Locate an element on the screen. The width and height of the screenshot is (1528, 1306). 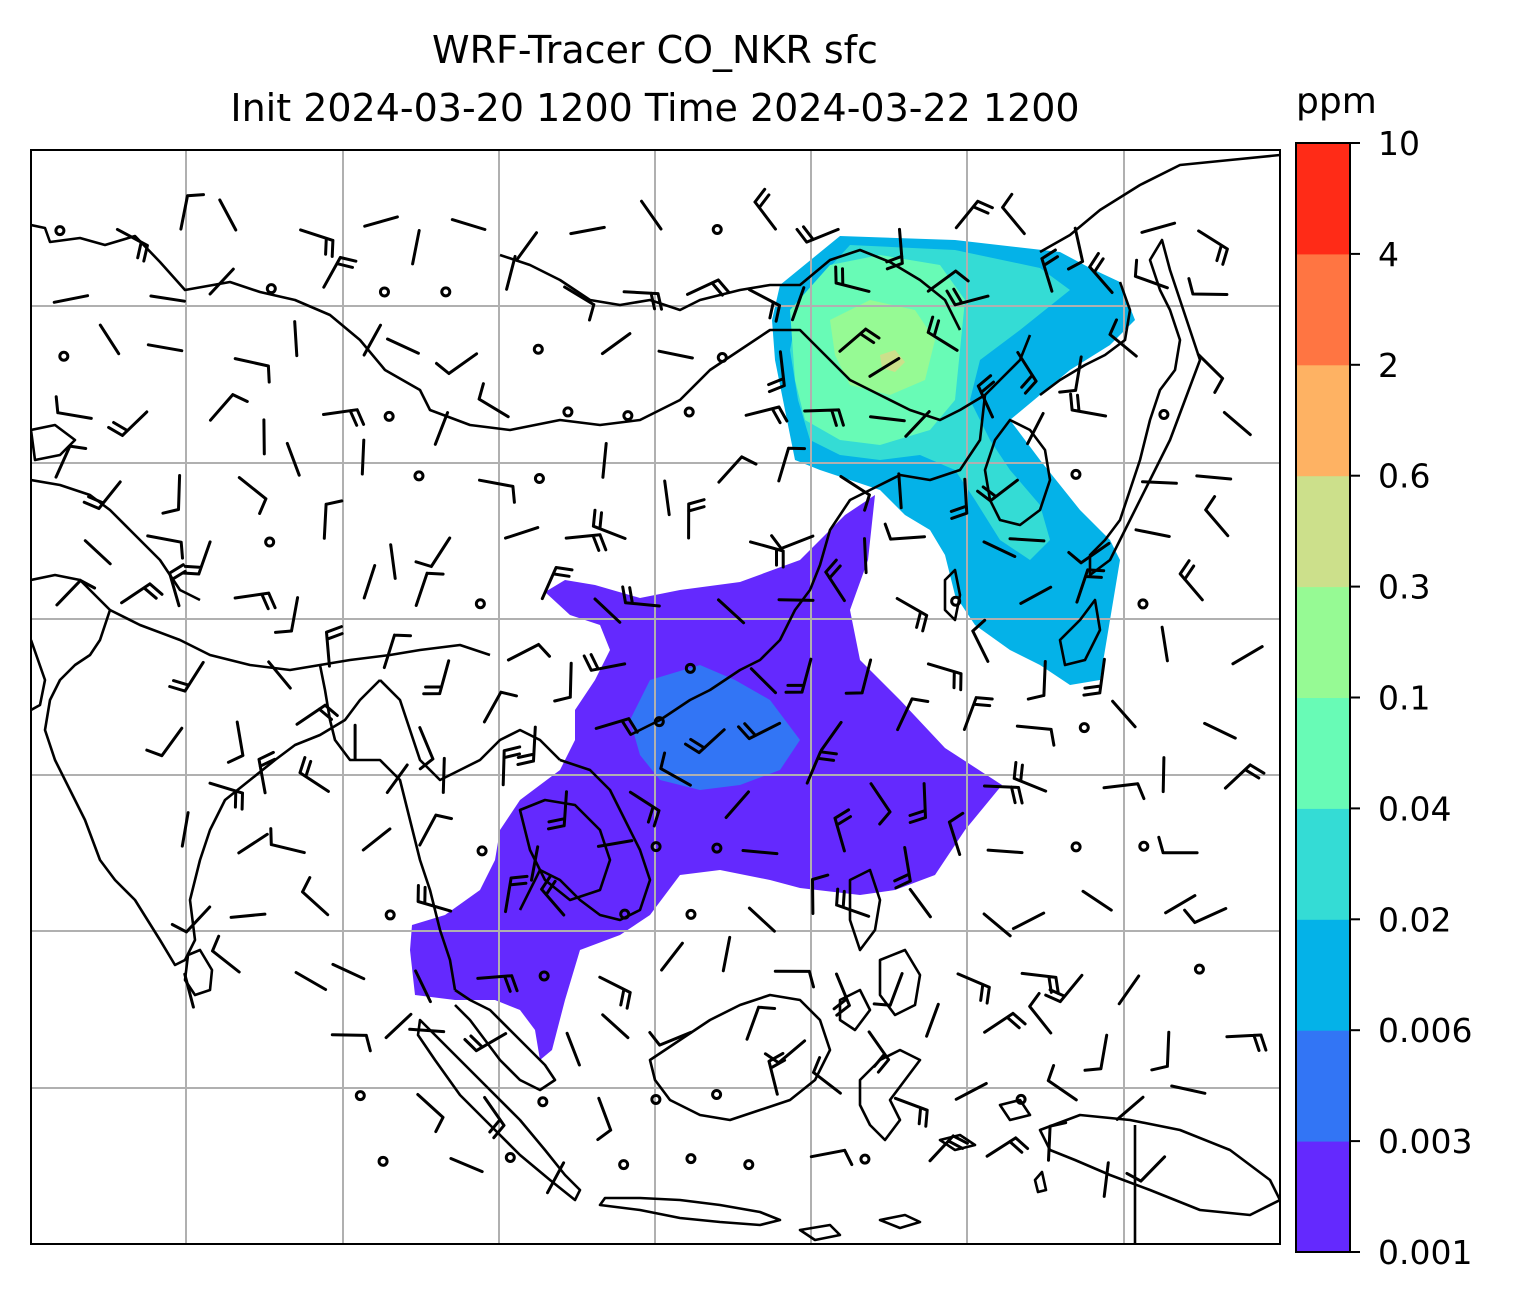
plot-title-line1: WRF-Tracer CO_NKR sfc is located at coordinates (655, 50).